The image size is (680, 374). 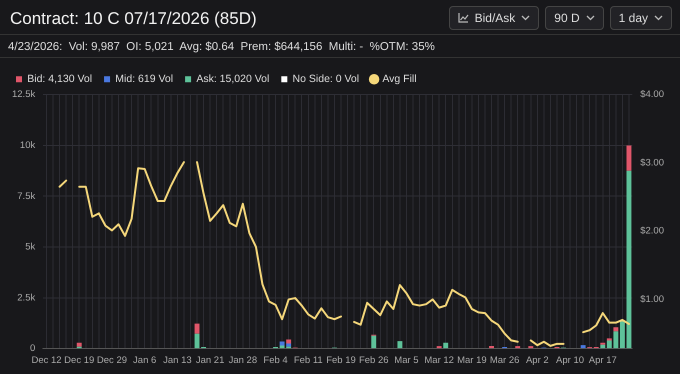 I want to click on chart-title: Contract: 10 C 07/17/2026 (85D), so click(x=133, y=19).